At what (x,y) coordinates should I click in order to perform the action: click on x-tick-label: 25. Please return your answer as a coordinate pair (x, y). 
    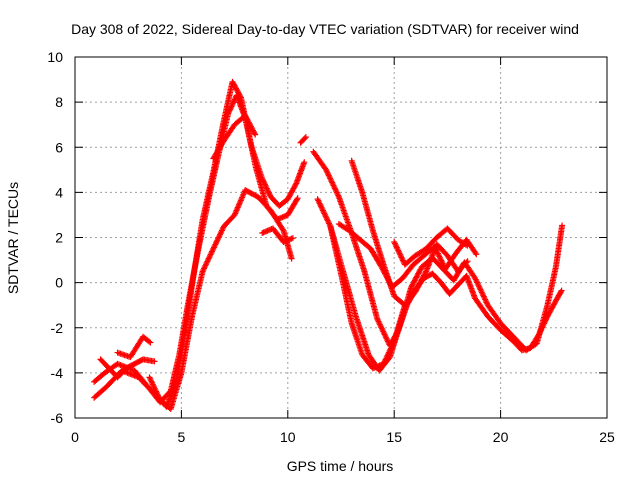
    Looking at the image, I should click on (607, 437).